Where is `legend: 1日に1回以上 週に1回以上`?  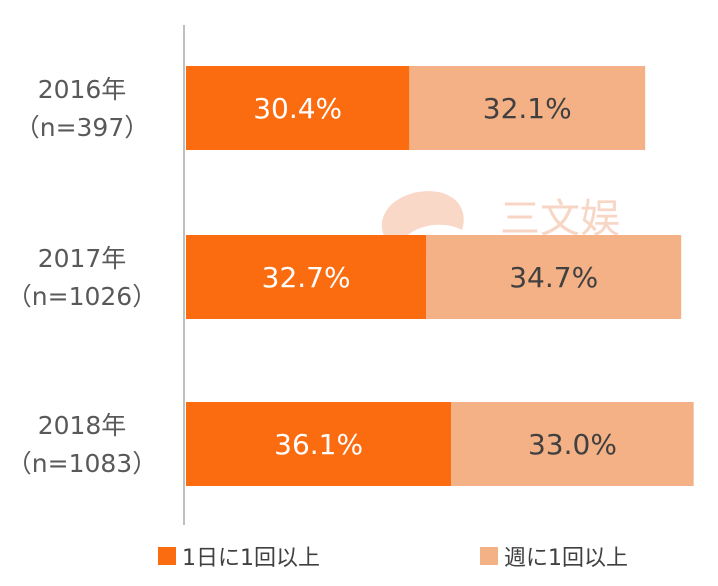
legend: 1日に1回以上 週に1回以上 is located at coordinates (393, 558).